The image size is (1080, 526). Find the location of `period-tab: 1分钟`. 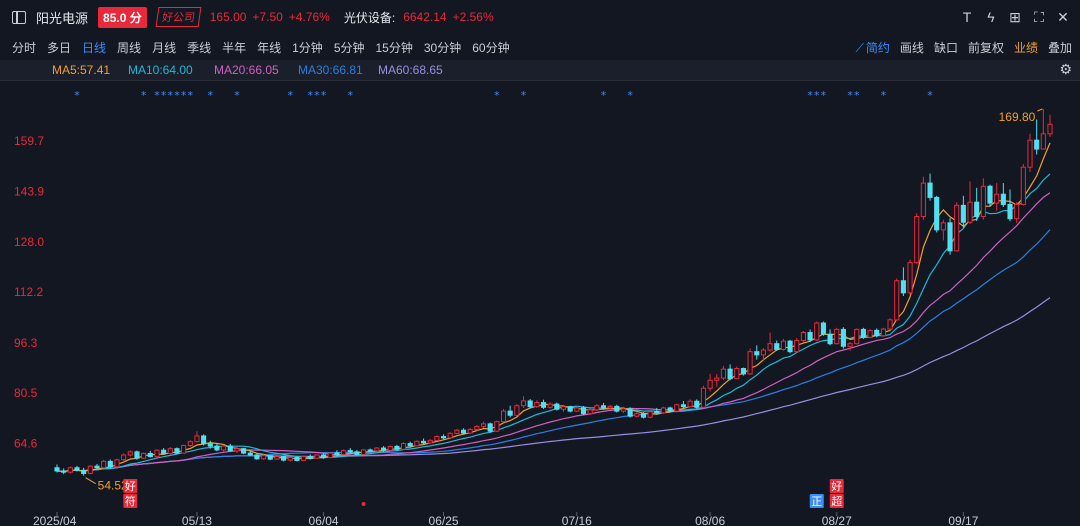

period-tab: 1分钟 is located at coordinates (307, 47).